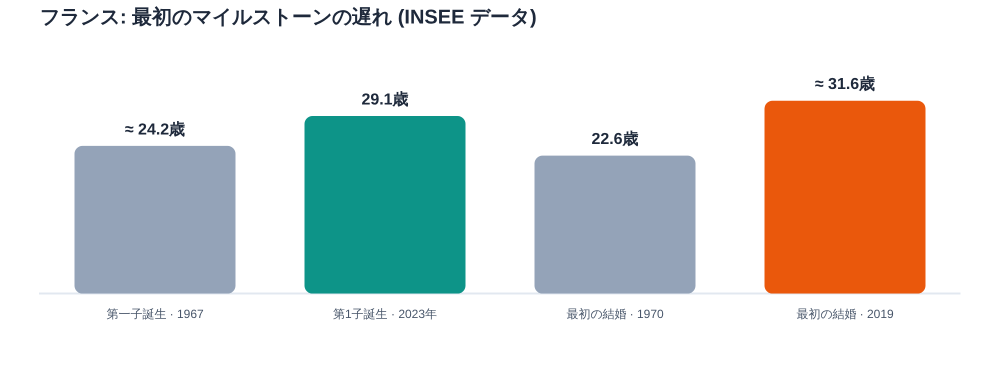  Describe the element at coordinates (615, 139) in the screenshot. I see `data-label: 22.6歳` at that location.